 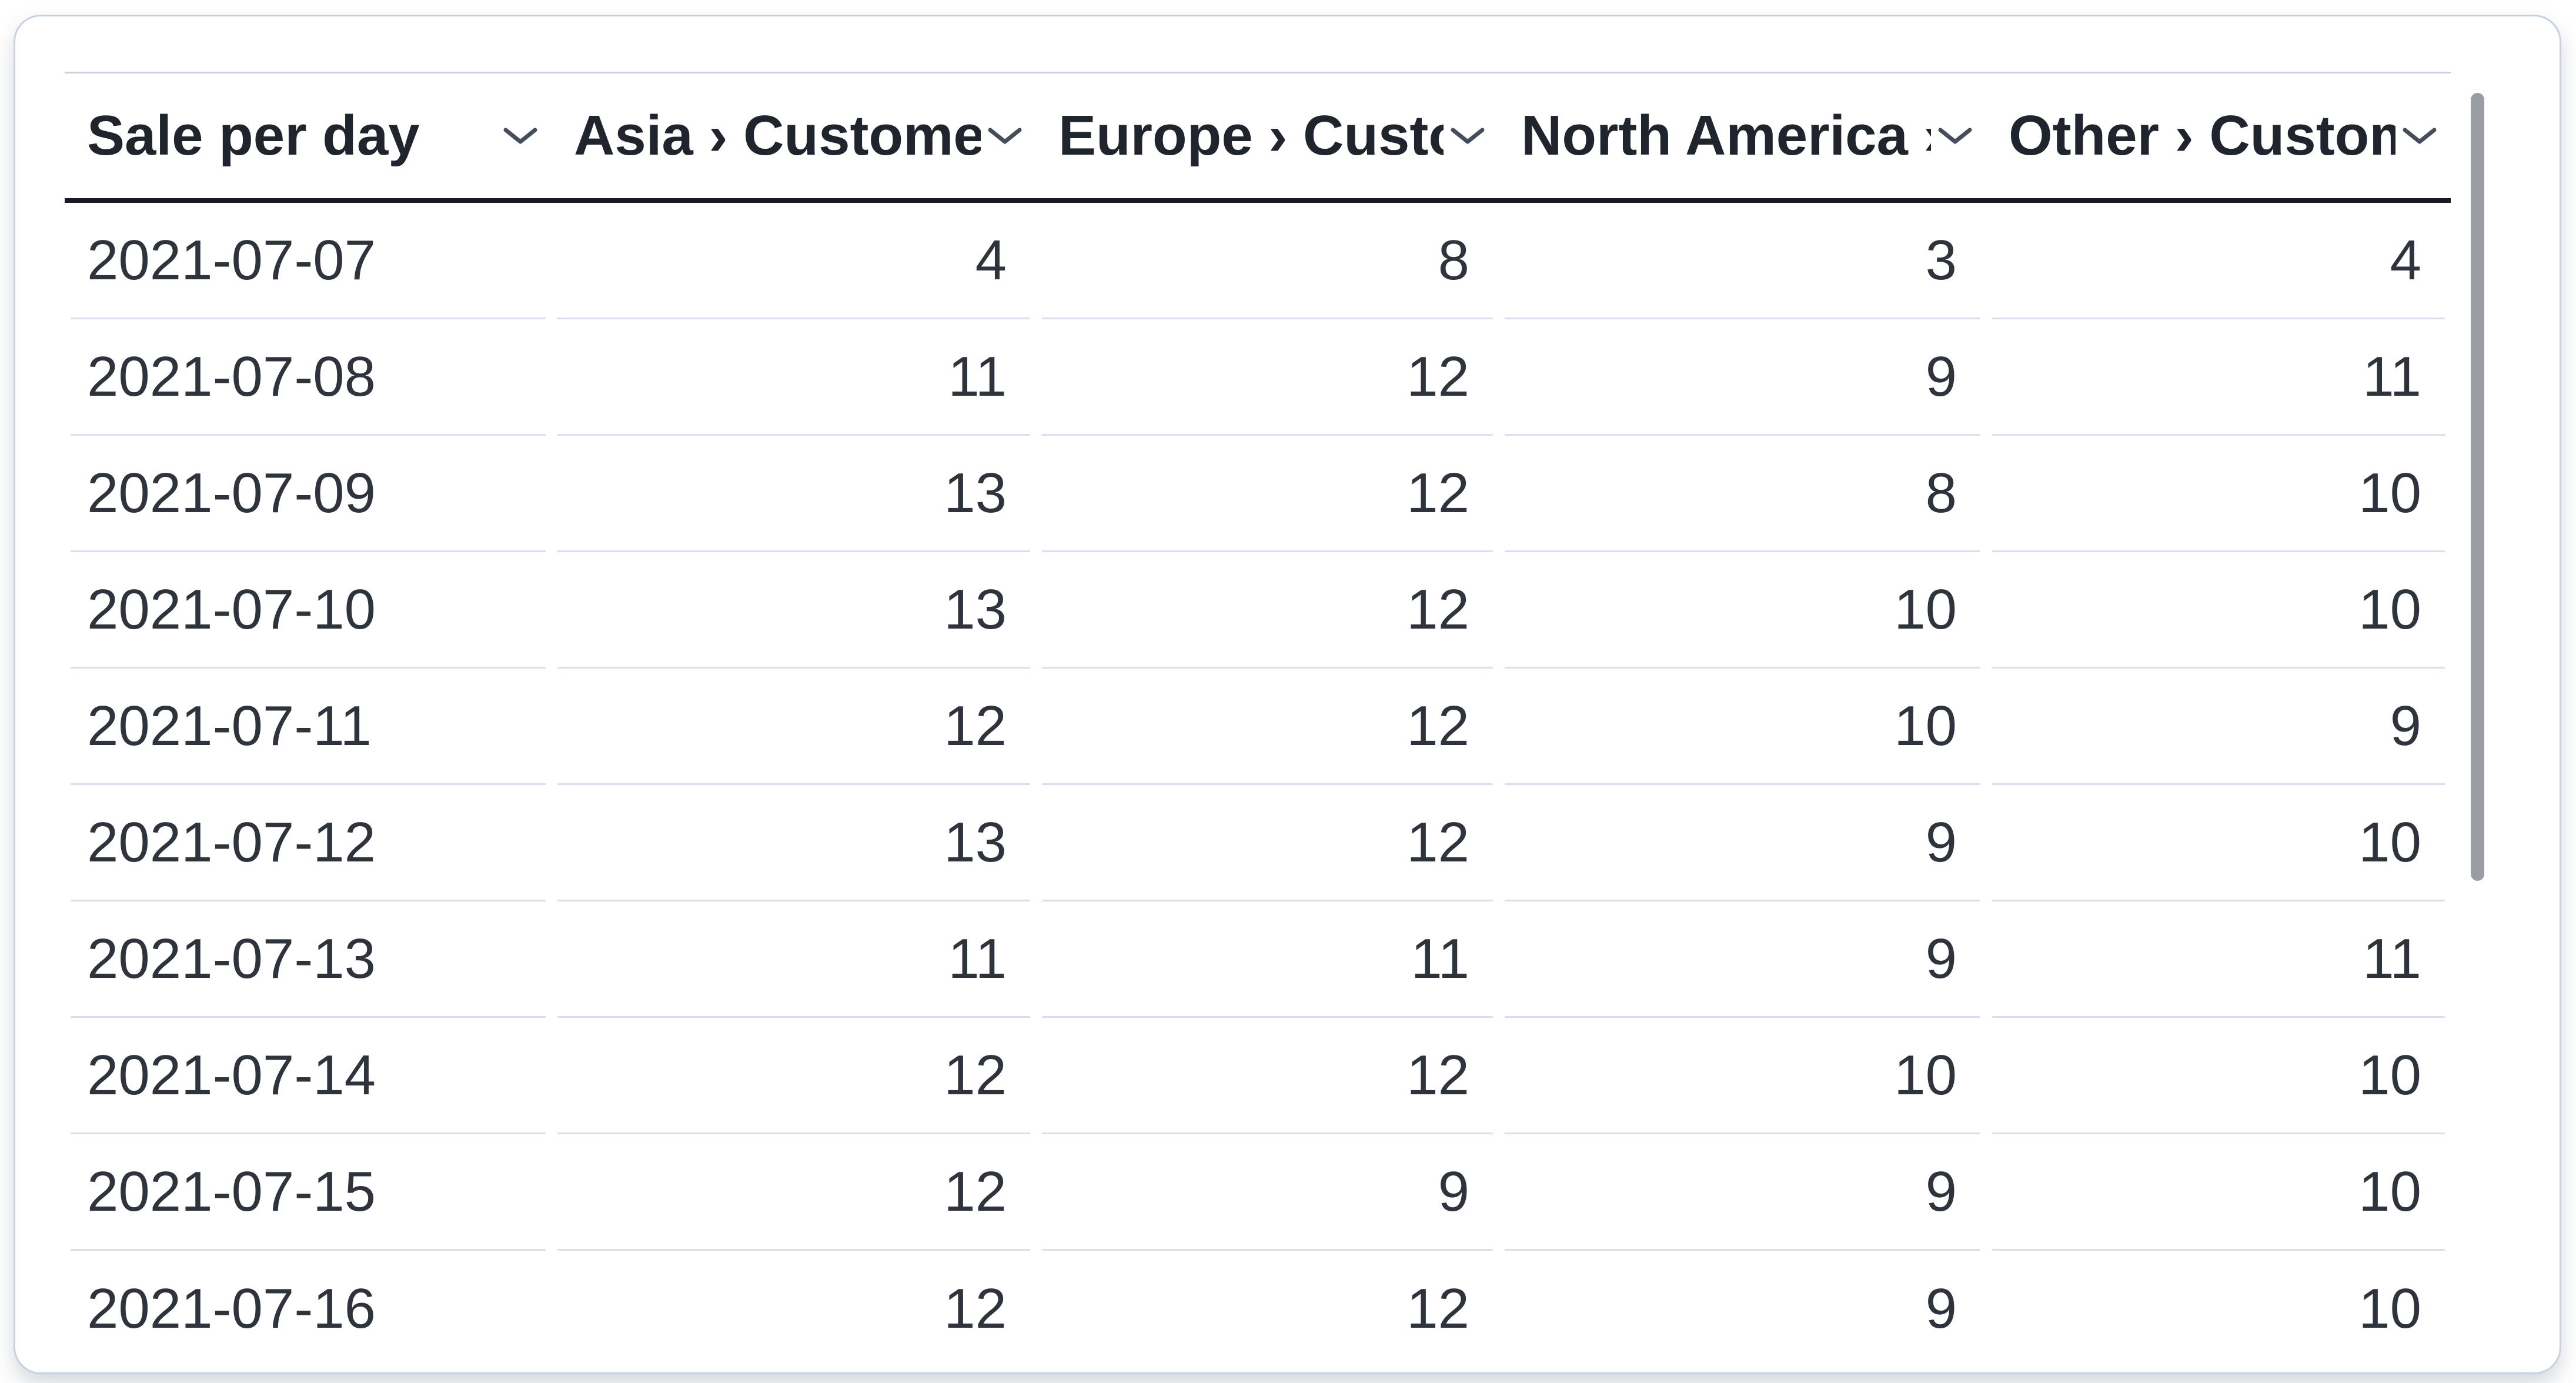 What do you see at coordinates (1258, 1309) in the screenshot?
I see `table-row: 2021-07-16 12 12 9 10` at bounding box center [1258, 1309].